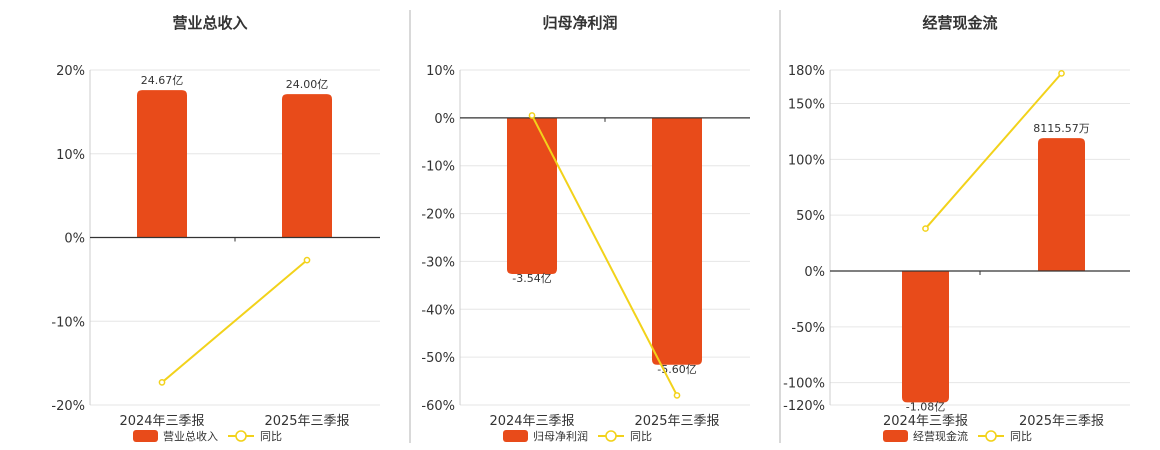 This screenshot has width=1160, height=450. I want to click on chart2-y-tick-label: 10%, so click(440, 71).